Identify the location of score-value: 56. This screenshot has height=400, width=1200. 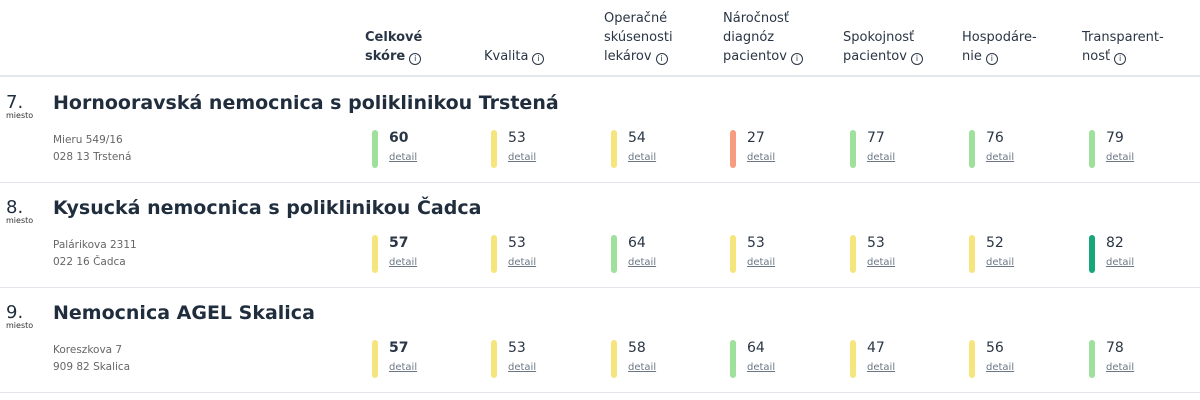
(995, 348).